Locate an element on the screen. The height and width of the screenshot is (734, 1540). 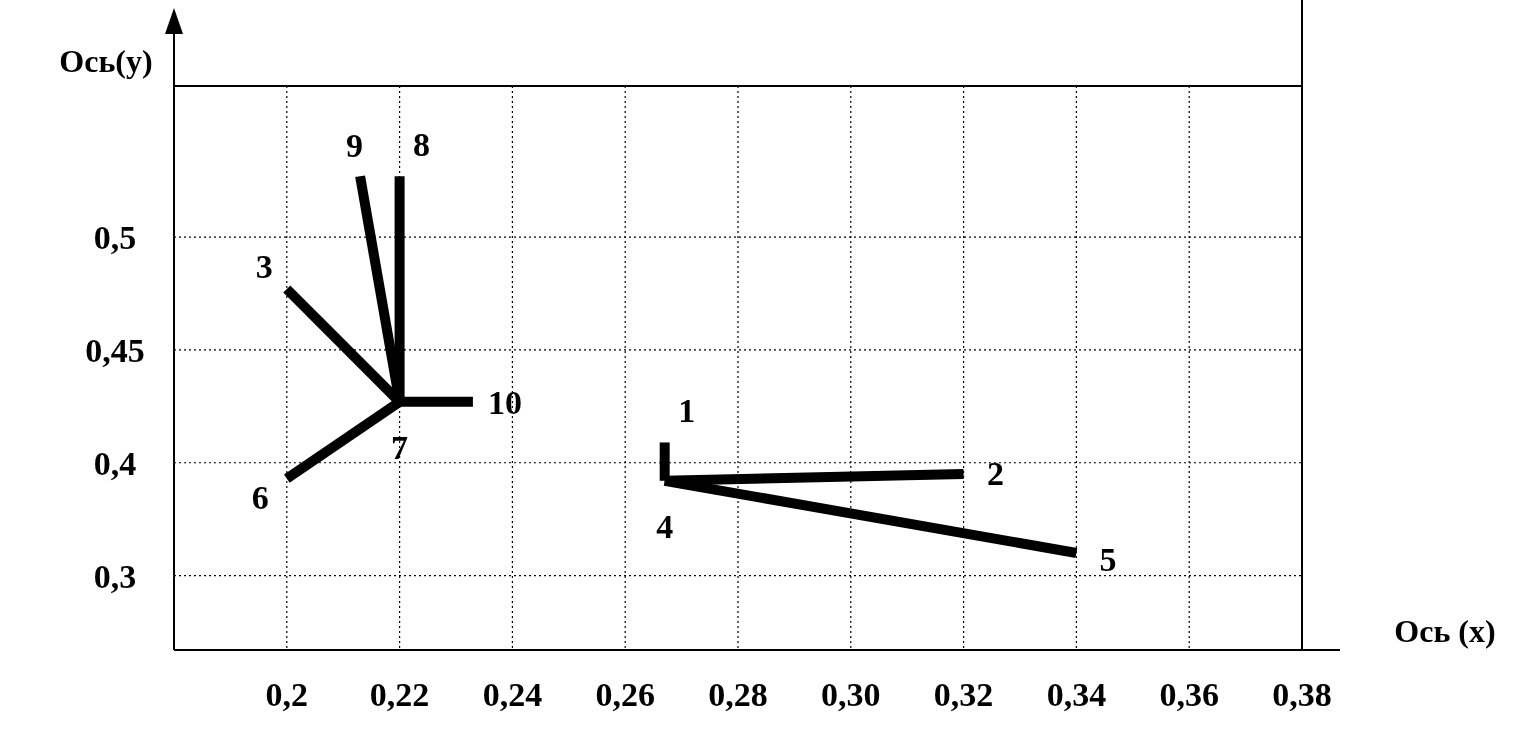
annotation: 8 is located at coordinates (422, 145).